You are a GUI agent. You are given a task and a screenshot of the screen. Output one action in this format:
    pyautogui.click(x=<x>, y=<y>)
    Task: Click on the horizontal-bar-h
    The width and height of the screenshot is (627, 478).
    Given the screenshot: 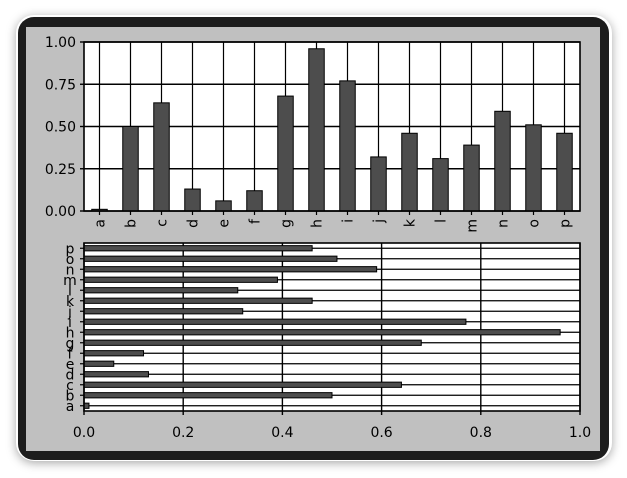 What is the action you would take?
    pyautogui.click(x=322, y=332)
    